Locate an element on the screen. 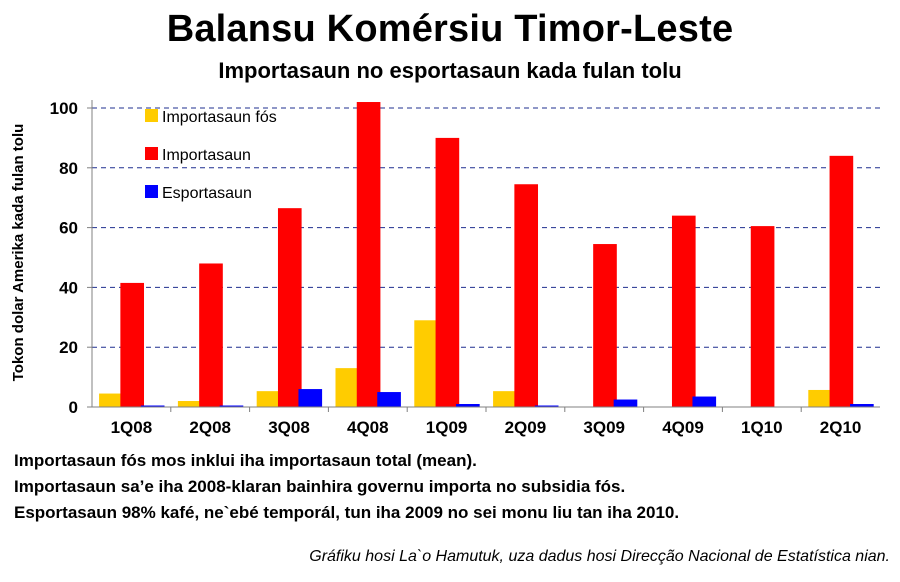  y-tick-label: 100 is located at coordinates (64, 108).